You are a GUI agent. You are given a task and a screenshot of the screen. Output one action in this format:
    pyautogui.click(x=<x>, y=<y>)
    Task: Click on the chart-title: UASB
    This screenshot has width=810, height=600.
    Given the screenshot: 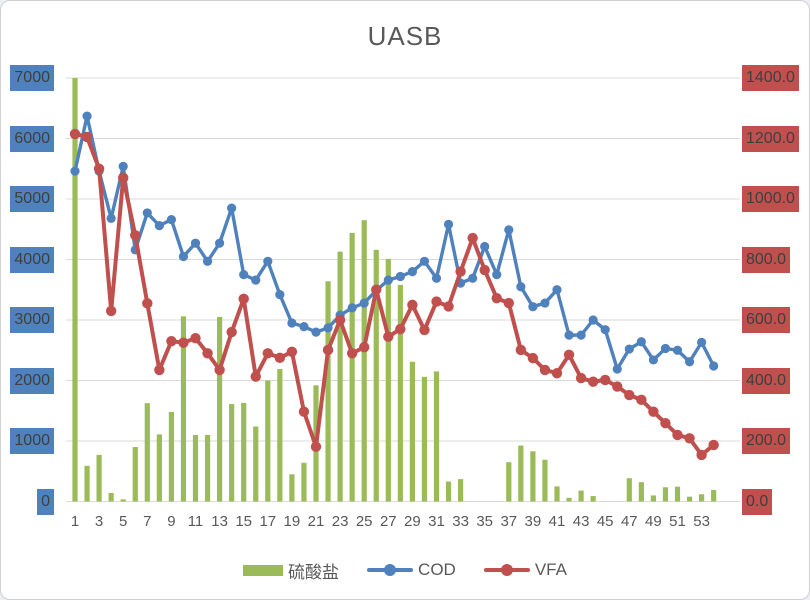 What is the action you would take?
    pyautogui.click(x=405, y=36)
    